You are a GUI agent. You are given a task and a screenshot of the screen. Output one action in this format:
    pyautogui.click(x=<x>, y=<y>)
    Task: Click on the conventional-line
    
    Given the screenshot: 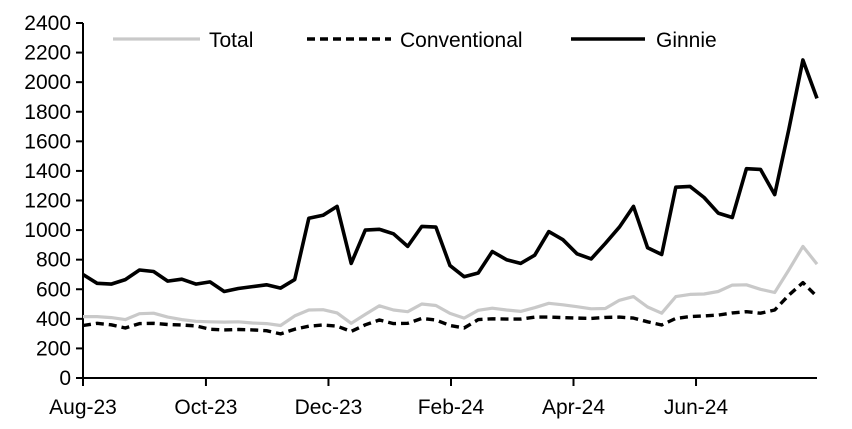 What is the action you would take?
    pyautogui.click(x=450, y=308)
    